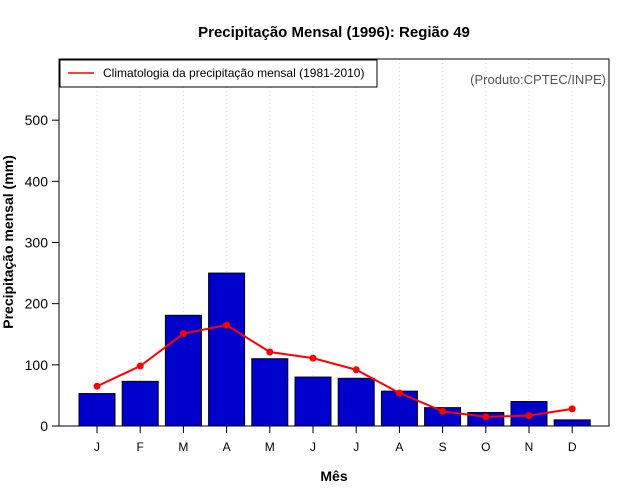  What do you see at coordinates (334, 32) in the screenshot?
I see `chart-title: Precipitação Mensal (1996): Região 49` at bounding box center [334, 32].